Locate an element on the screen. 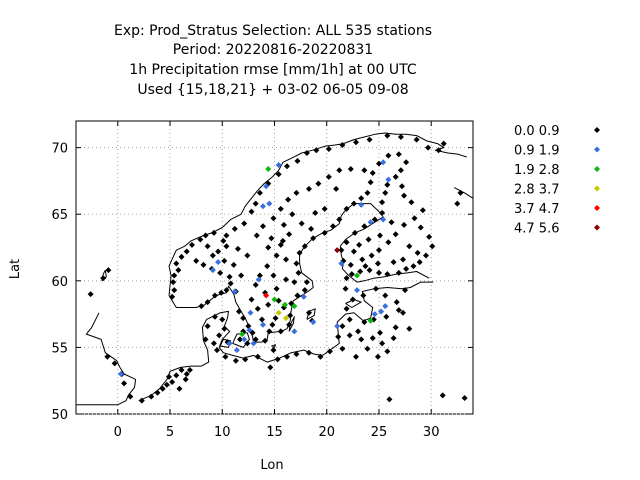 This screenshot has width=640, height=480. y-tick-label: 50 is located at coordinates (59, 415).